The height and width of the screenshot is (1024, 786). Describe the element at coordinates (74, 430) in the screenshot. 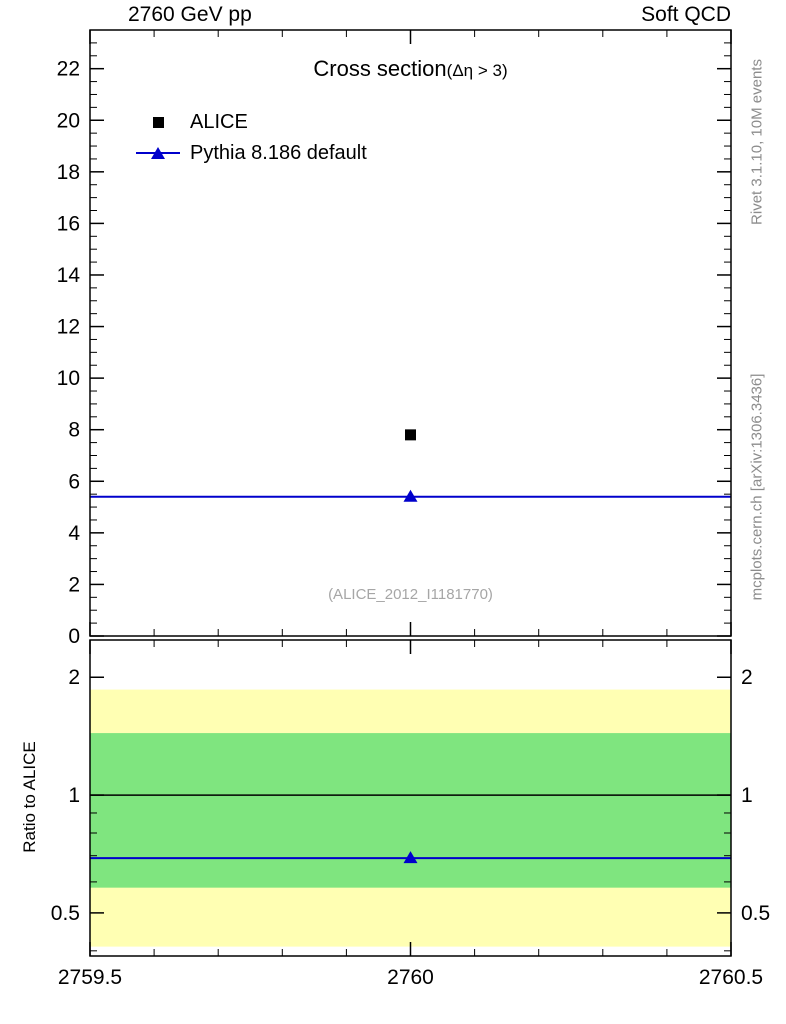

I see `y-tick-label: 8` at that location.